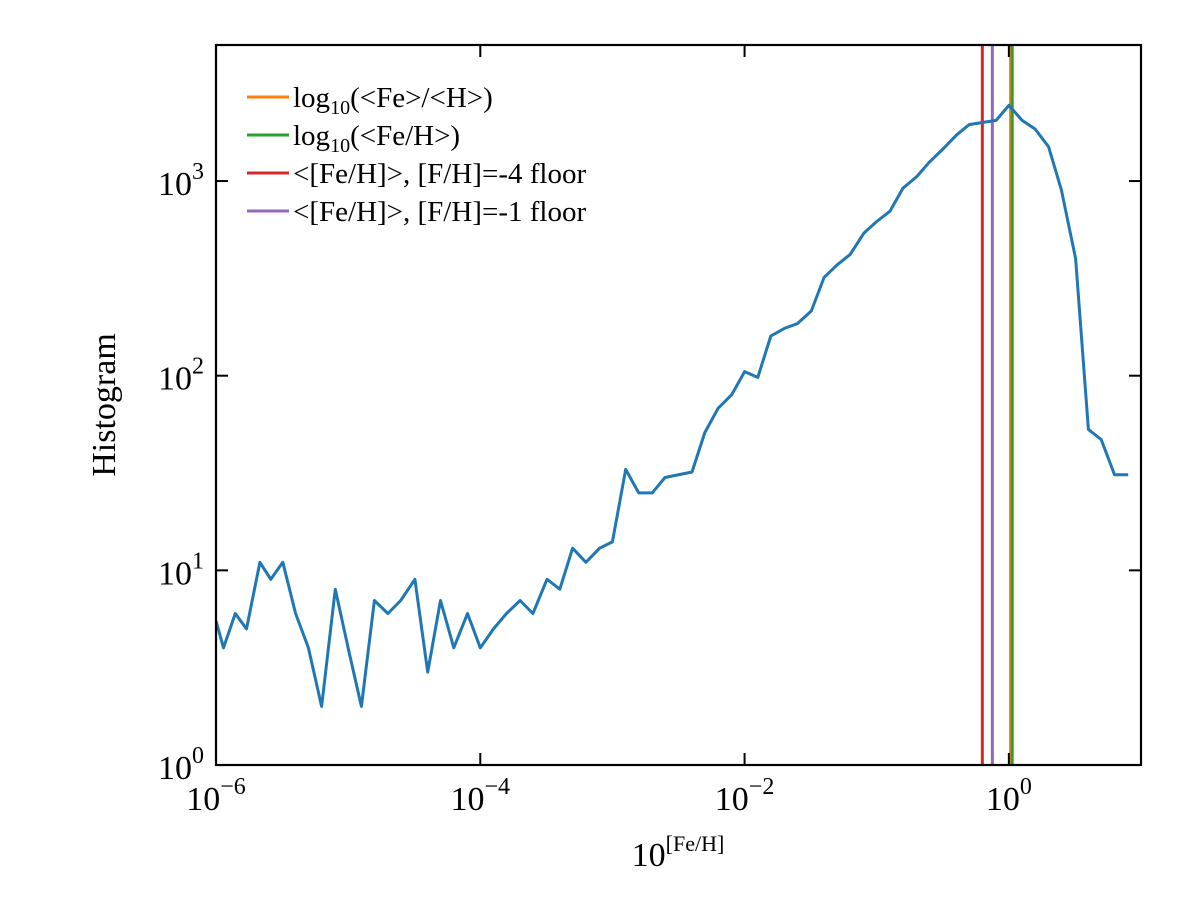  What do you see at coordinates (181, 570) in the screenshot?
I see `y-tick-label-1: 10¹` at bounding box center [181, 570].